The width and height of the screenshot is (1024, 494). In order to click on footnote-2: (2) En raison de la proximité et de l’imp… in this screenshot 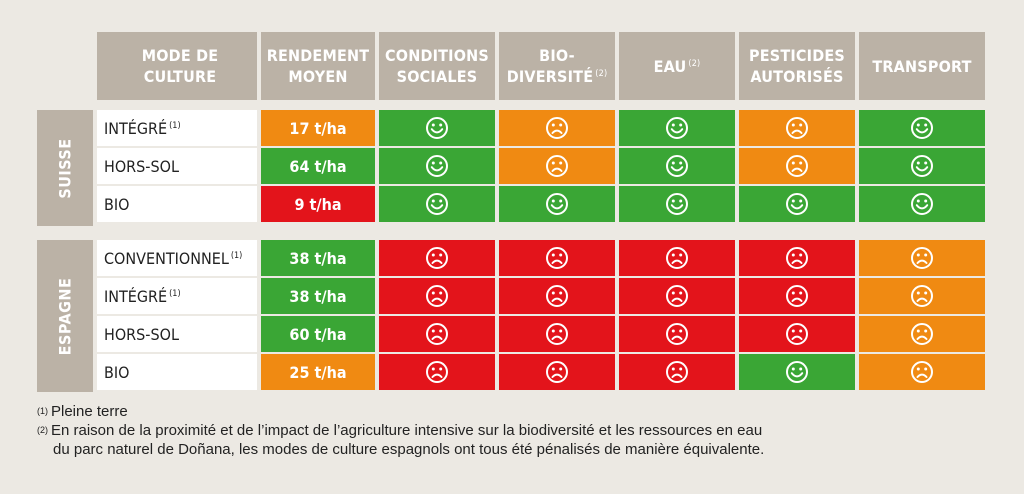, I will do `click(400, 430)`.